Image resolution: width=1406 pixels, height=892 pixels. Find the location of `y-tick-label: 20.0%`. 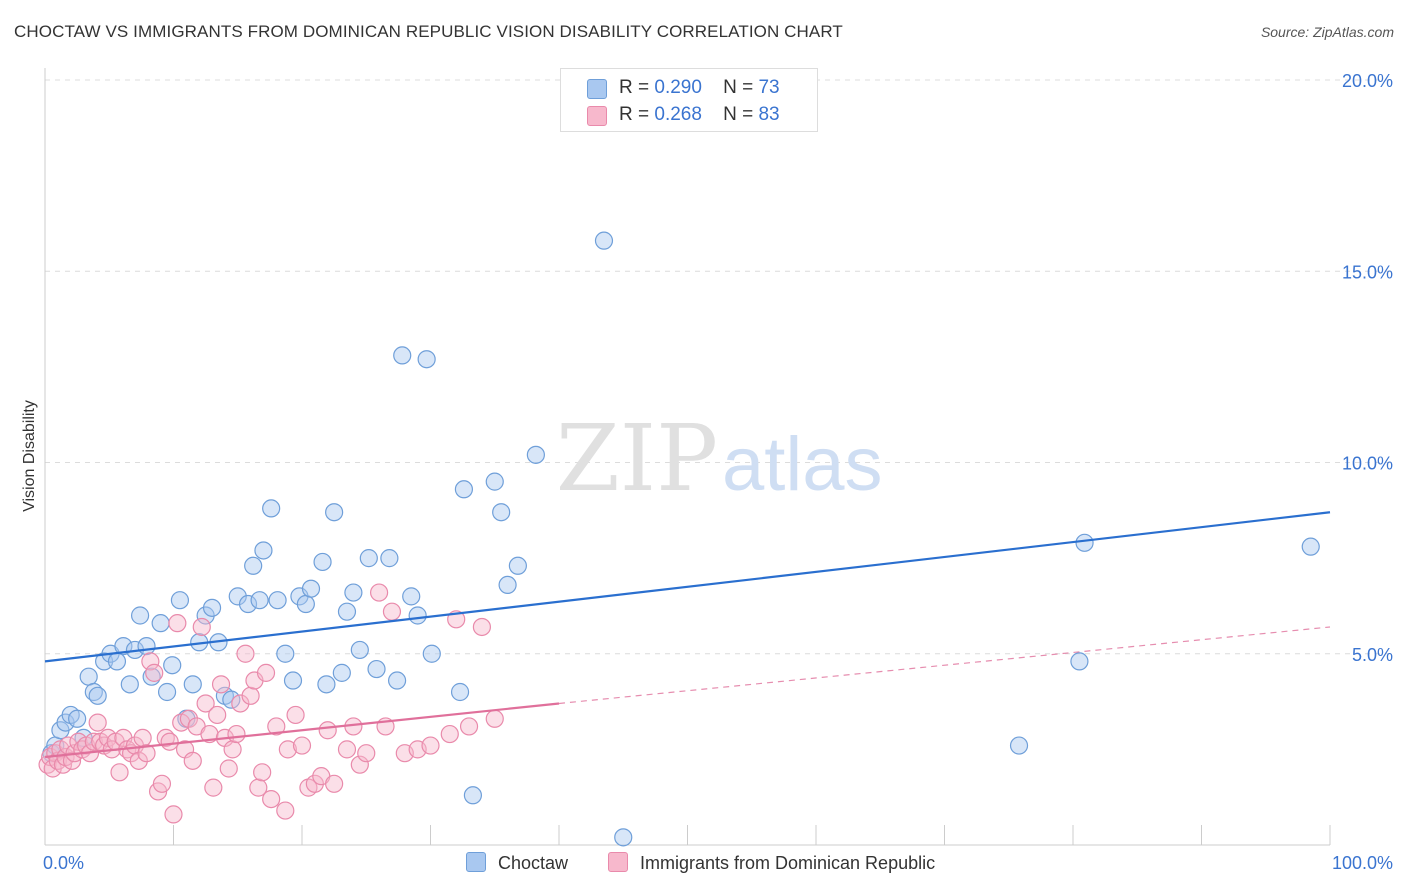

y-tick-label: 20.0% is located at coordinates (1367, 81).